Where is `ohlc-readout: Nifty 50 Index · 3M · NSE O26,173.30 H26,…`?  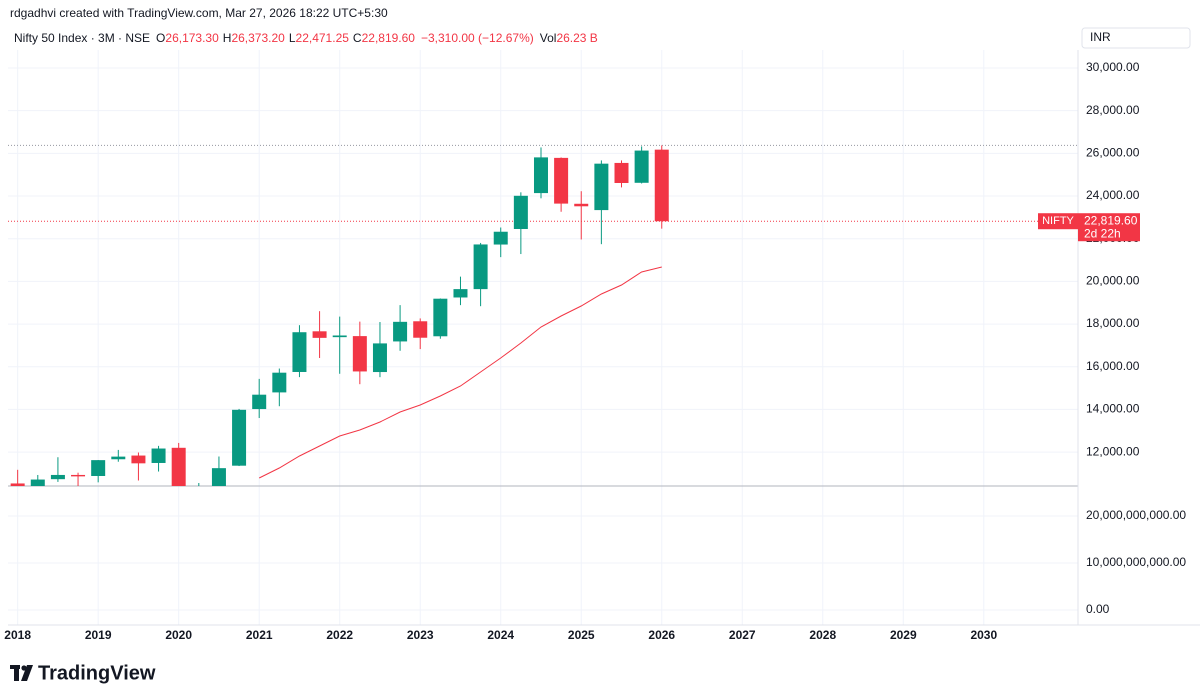
ohlc-readout: Nifty 50 Index · 3M · NSE O26,173.30 H26,… is located at coordinates (306, 38).